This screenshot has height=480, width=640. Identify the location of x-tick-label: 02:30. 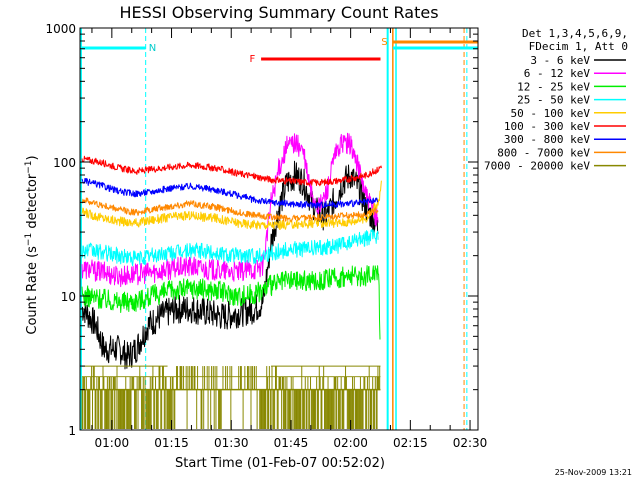
(470, 443).